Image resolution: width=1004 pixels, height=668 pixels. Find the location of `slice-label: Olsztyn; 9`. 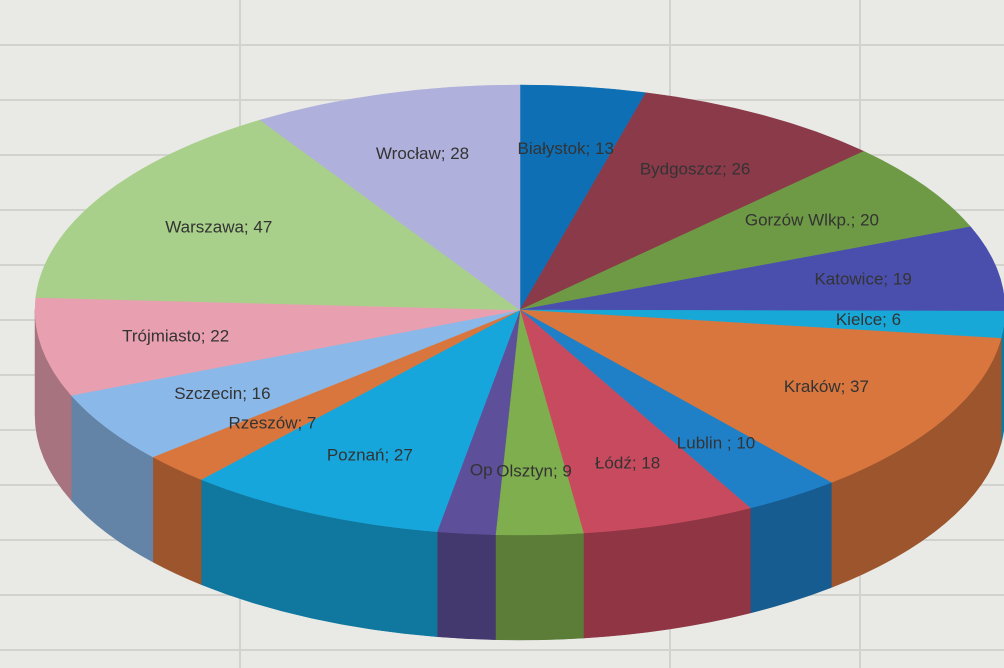

slice-label: Olsztyn; 9 is located at coordinates (534, 470).